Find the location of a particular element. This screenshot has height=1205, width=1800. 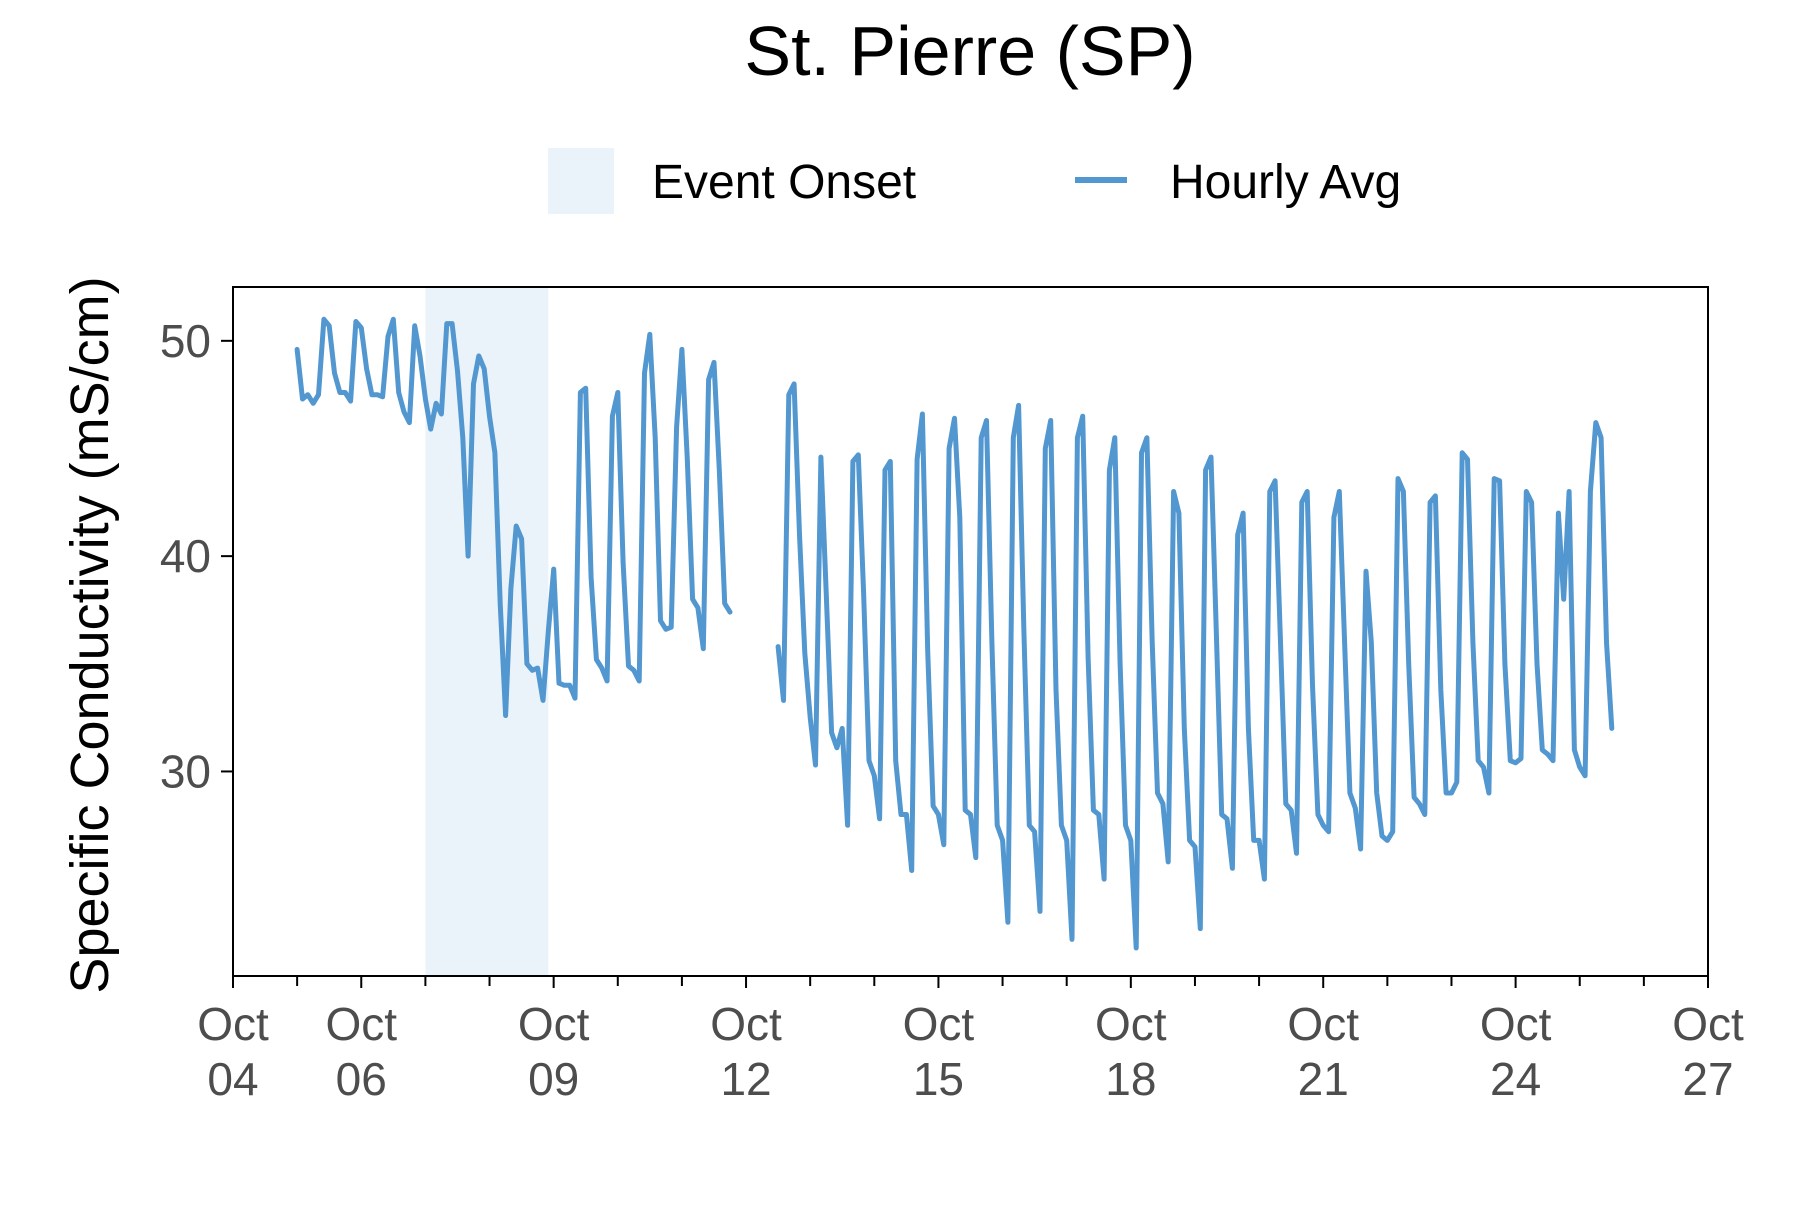

y-axis: 30 40 50 is located at coordinates (196, 556).